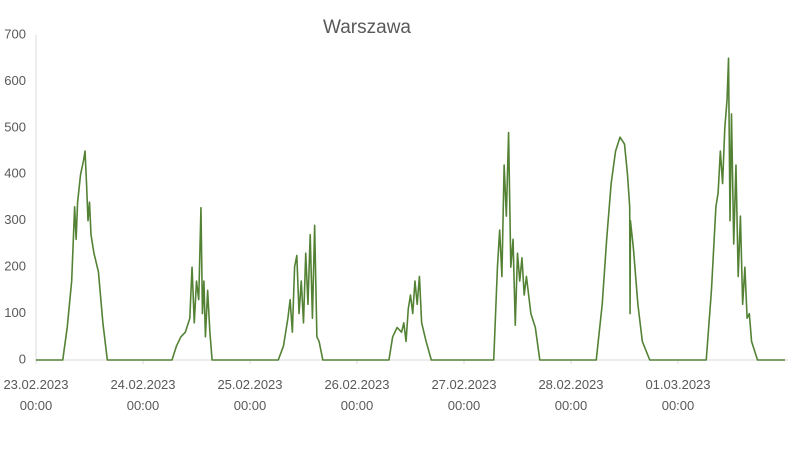 The image size is (800, 450). What do you see at coordinates (15, 219) in the screenshot?
I see `y-tick-label: 300` at bounding box center [15, 219].